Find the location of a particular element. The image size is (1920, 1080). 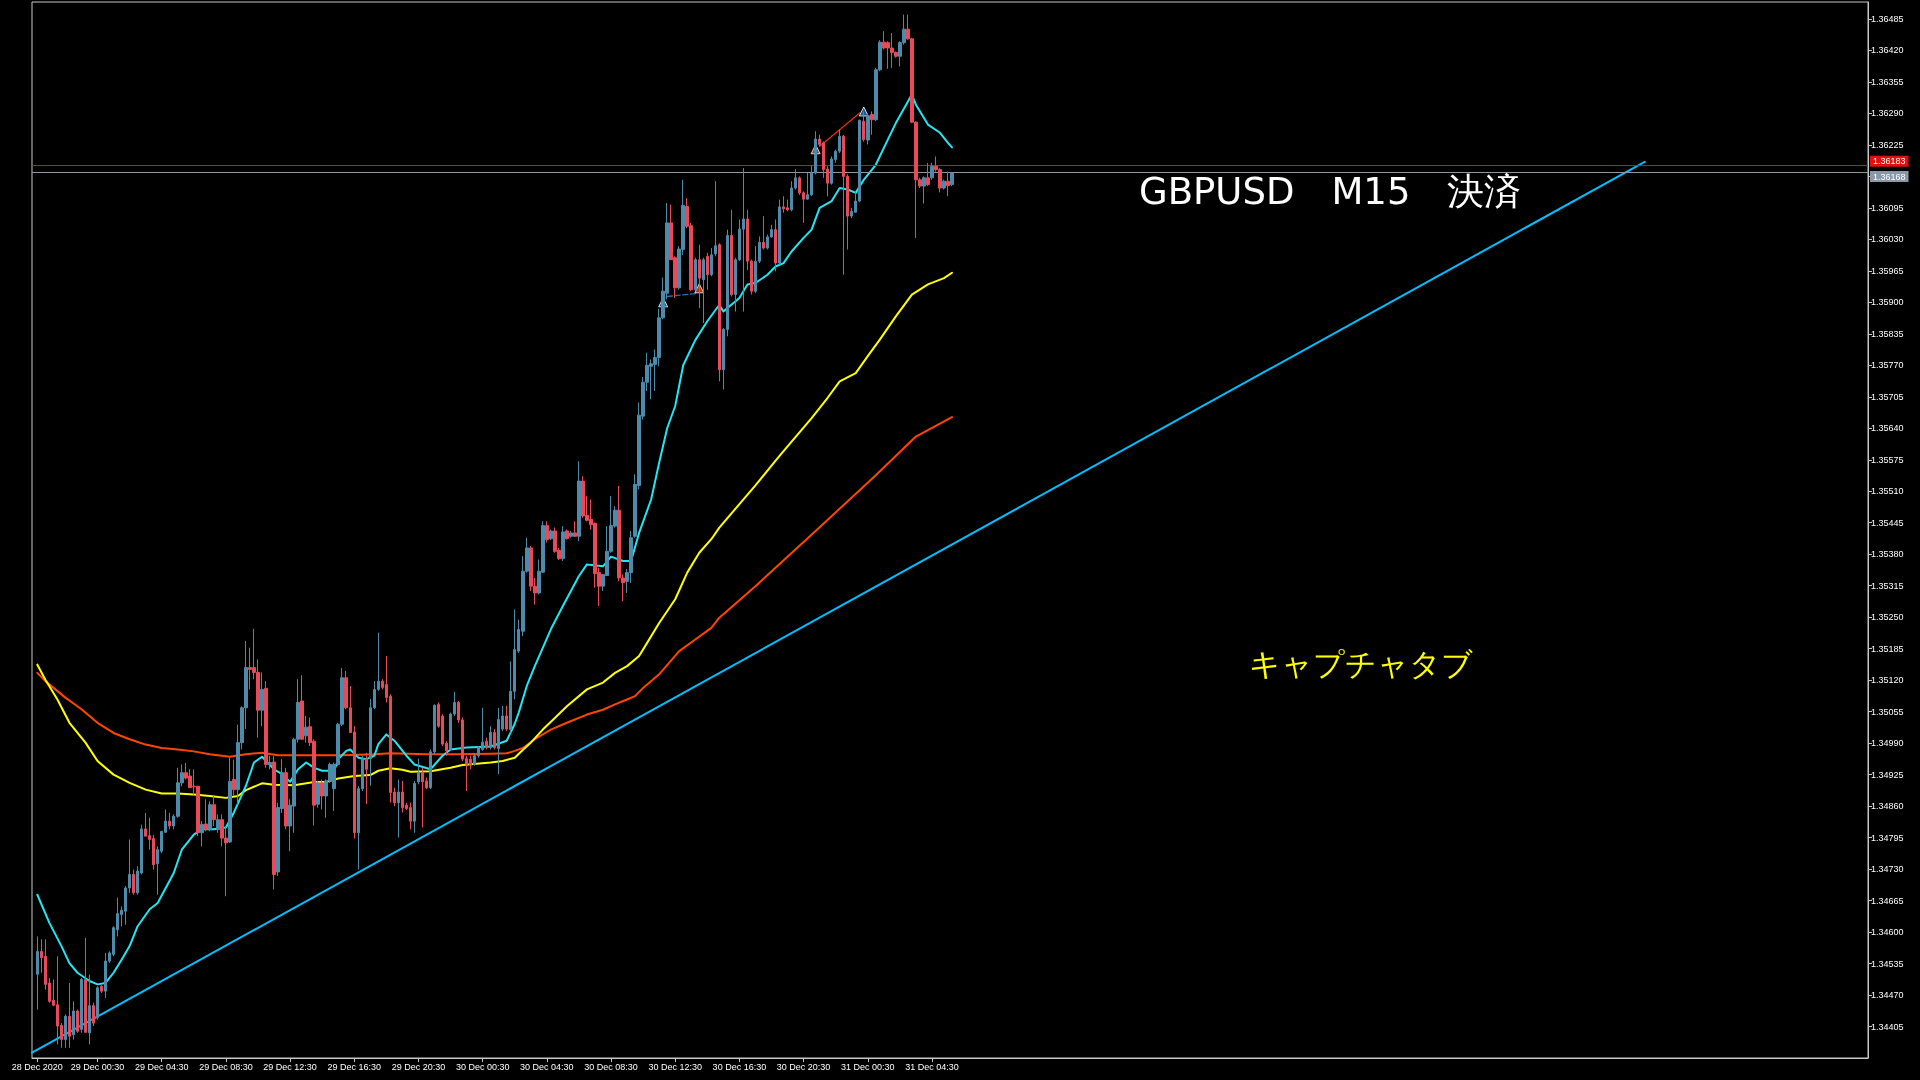

y-tick-label: 1.35380 is located at coordinates (1887, 554).